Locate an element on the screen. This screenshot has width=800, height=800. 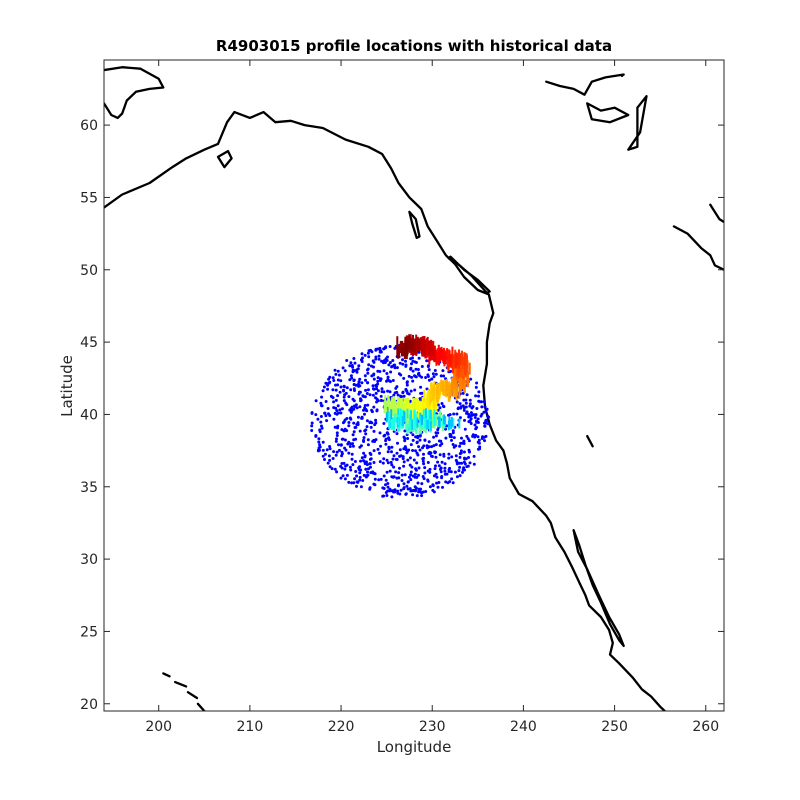
coastline-hudson-bay-west is located at coordinates (637, 123).